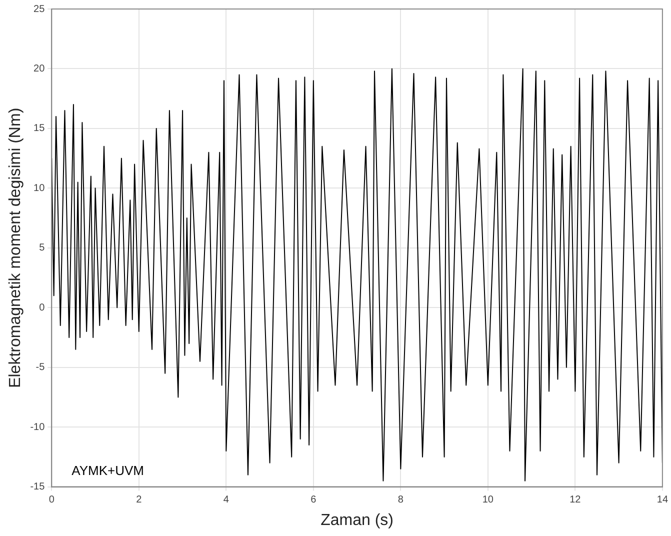 This screenshot has width=671, height=536. I want to click on x-tick-label: 8, so click(401, 500).